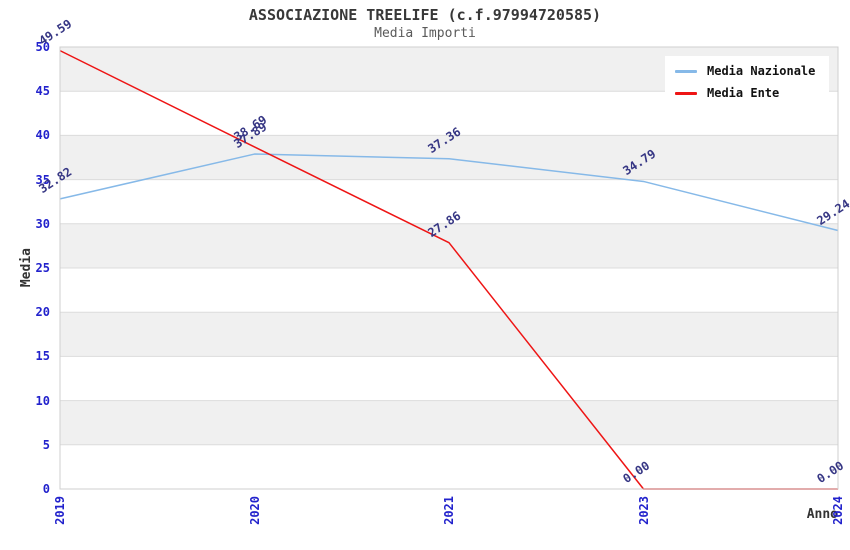  I want to click on y-tick-label: 20, so click(42, 312).